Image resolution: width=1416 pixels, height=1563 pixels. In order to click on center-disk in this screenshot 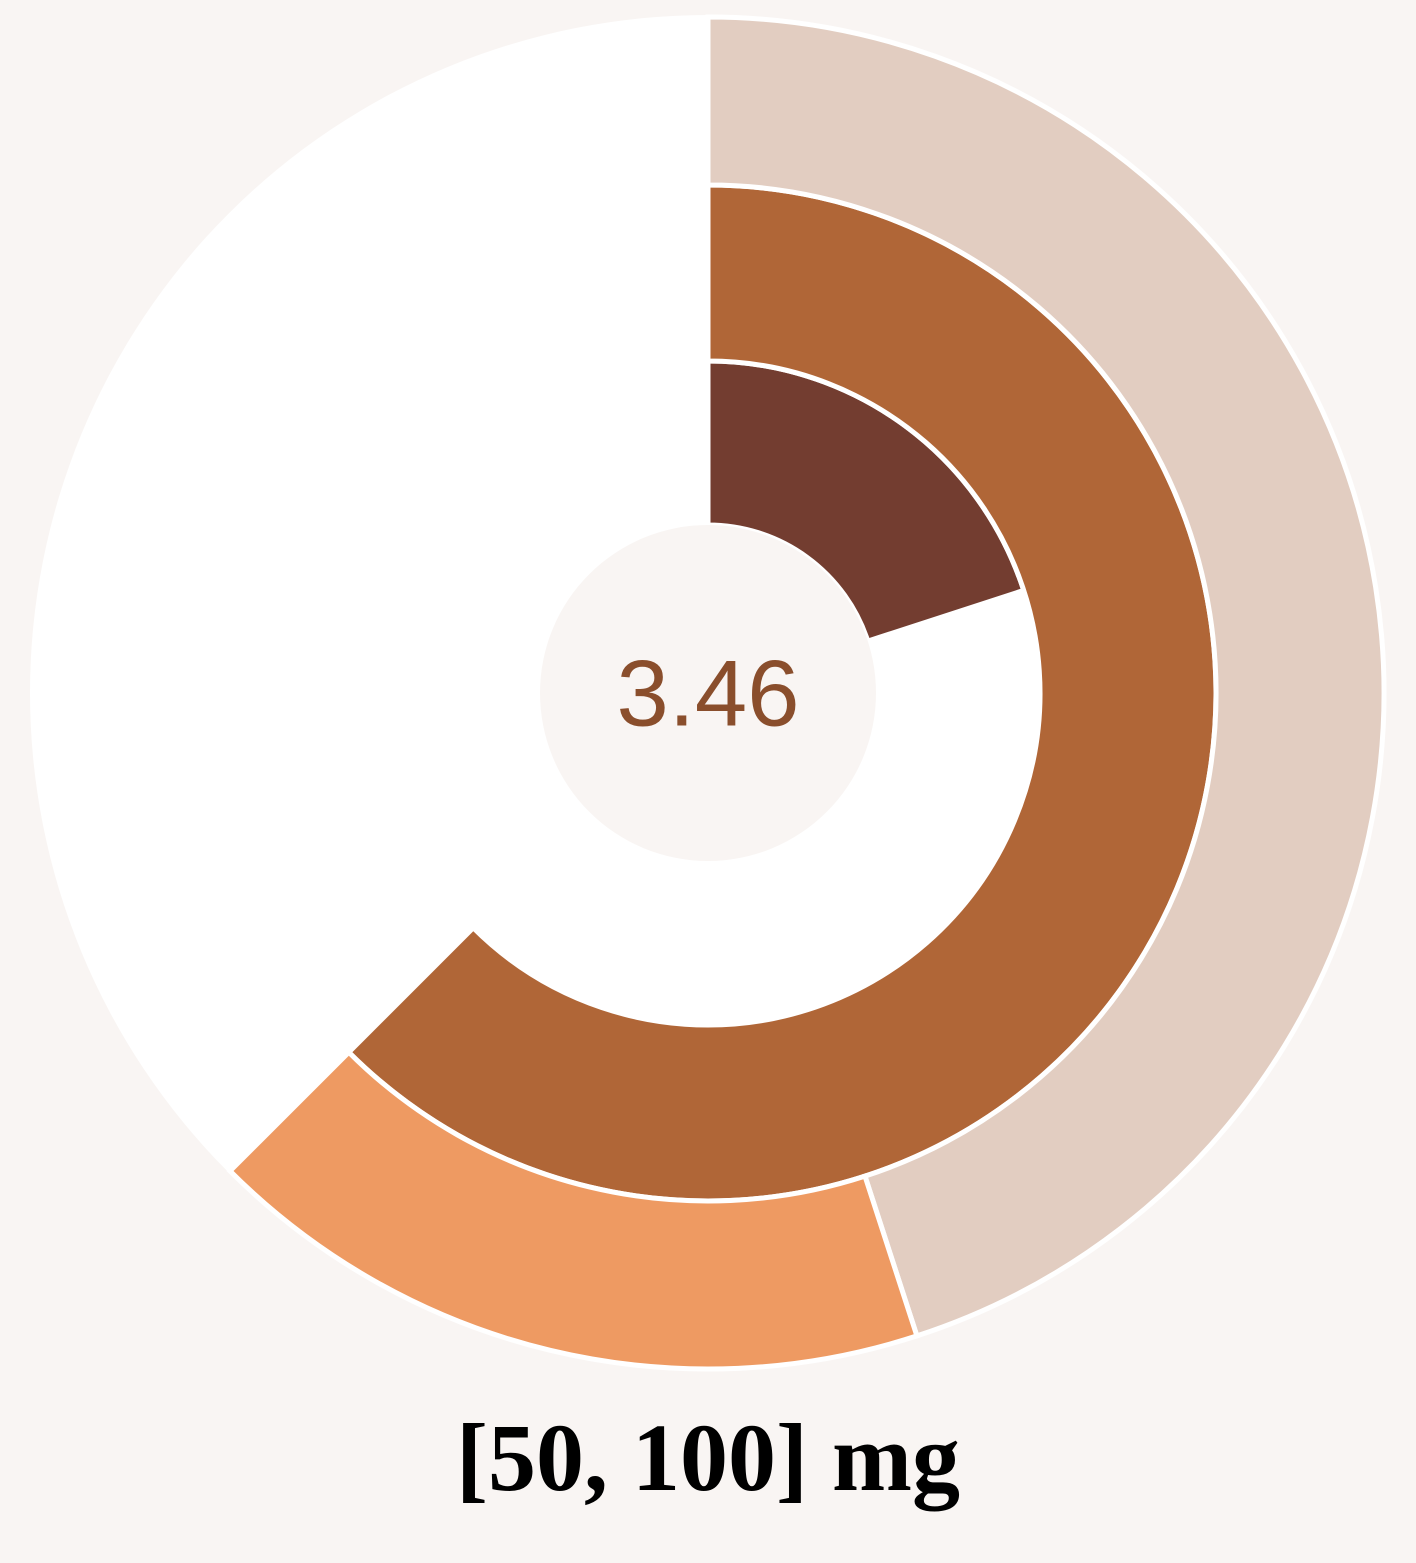, I will do `click(708, 693)`.